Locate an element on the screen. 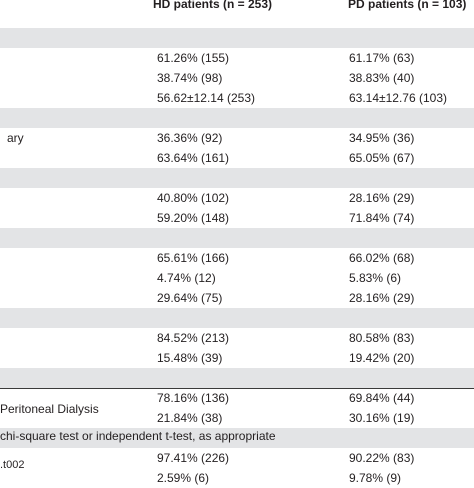 The image size is (474, 488). hd-value-cell: 21.84% (38) is located at coordinates (190, 418).